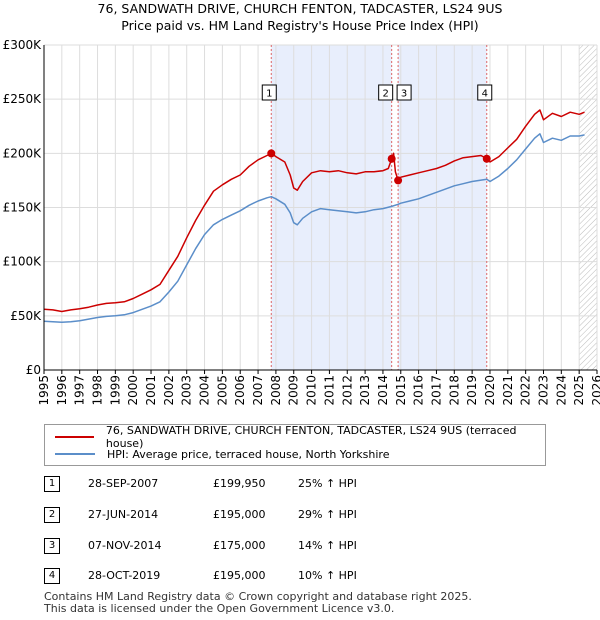 The height and width of the screenshot is (620, 600). I want to click on x-tick-label: 2007, so click(258, 390).